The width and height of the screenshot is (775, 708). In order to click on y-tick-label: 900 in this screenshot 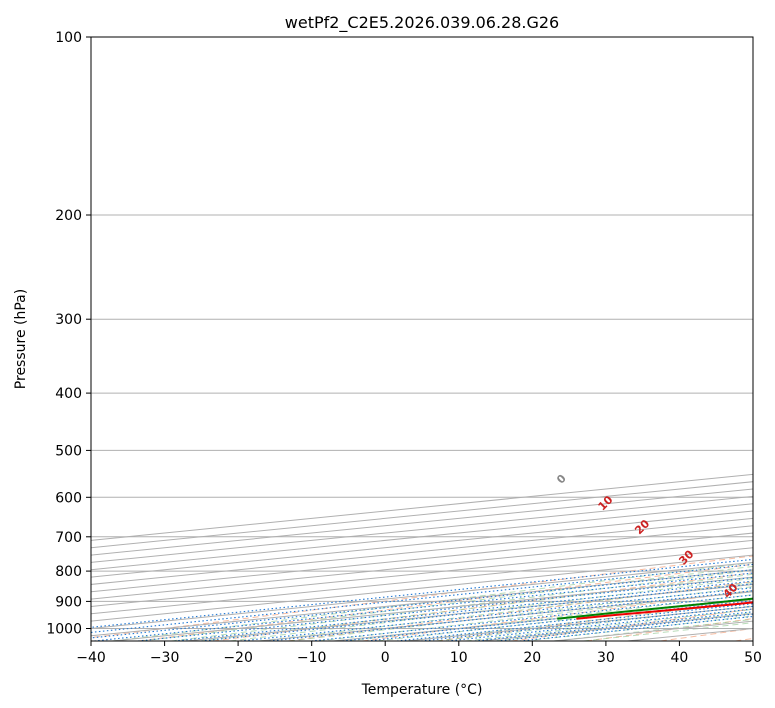, I will do `click(68, 602)`.